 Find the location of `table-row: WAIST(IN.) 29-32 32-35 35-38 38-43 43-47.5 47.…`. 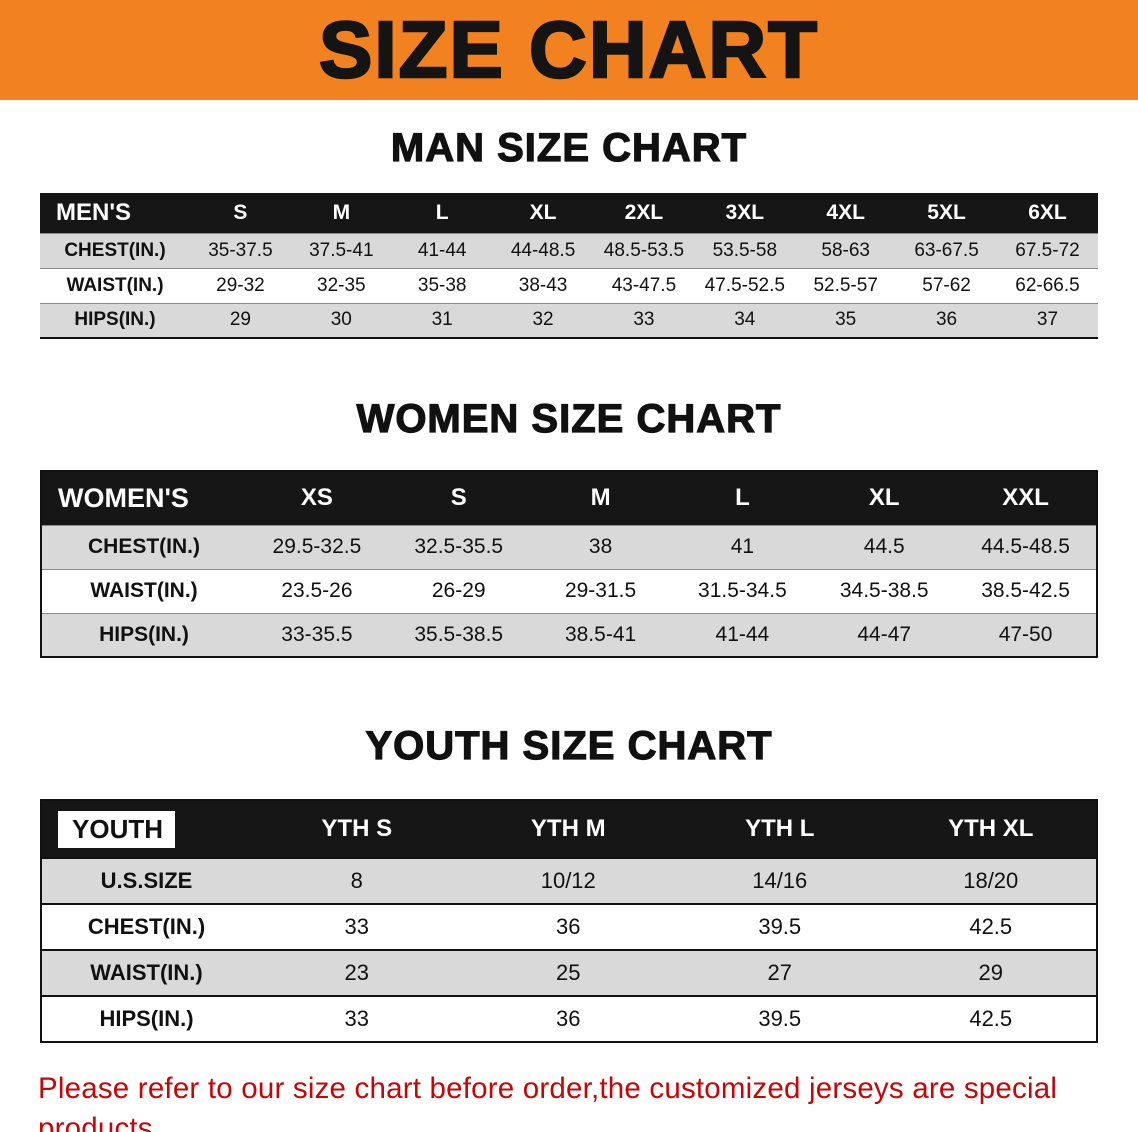

table-row: WAIST(IN.) 29-32 32-35 35-38 38-43 43-47.5 47.… is located at coordinates (569, 285).